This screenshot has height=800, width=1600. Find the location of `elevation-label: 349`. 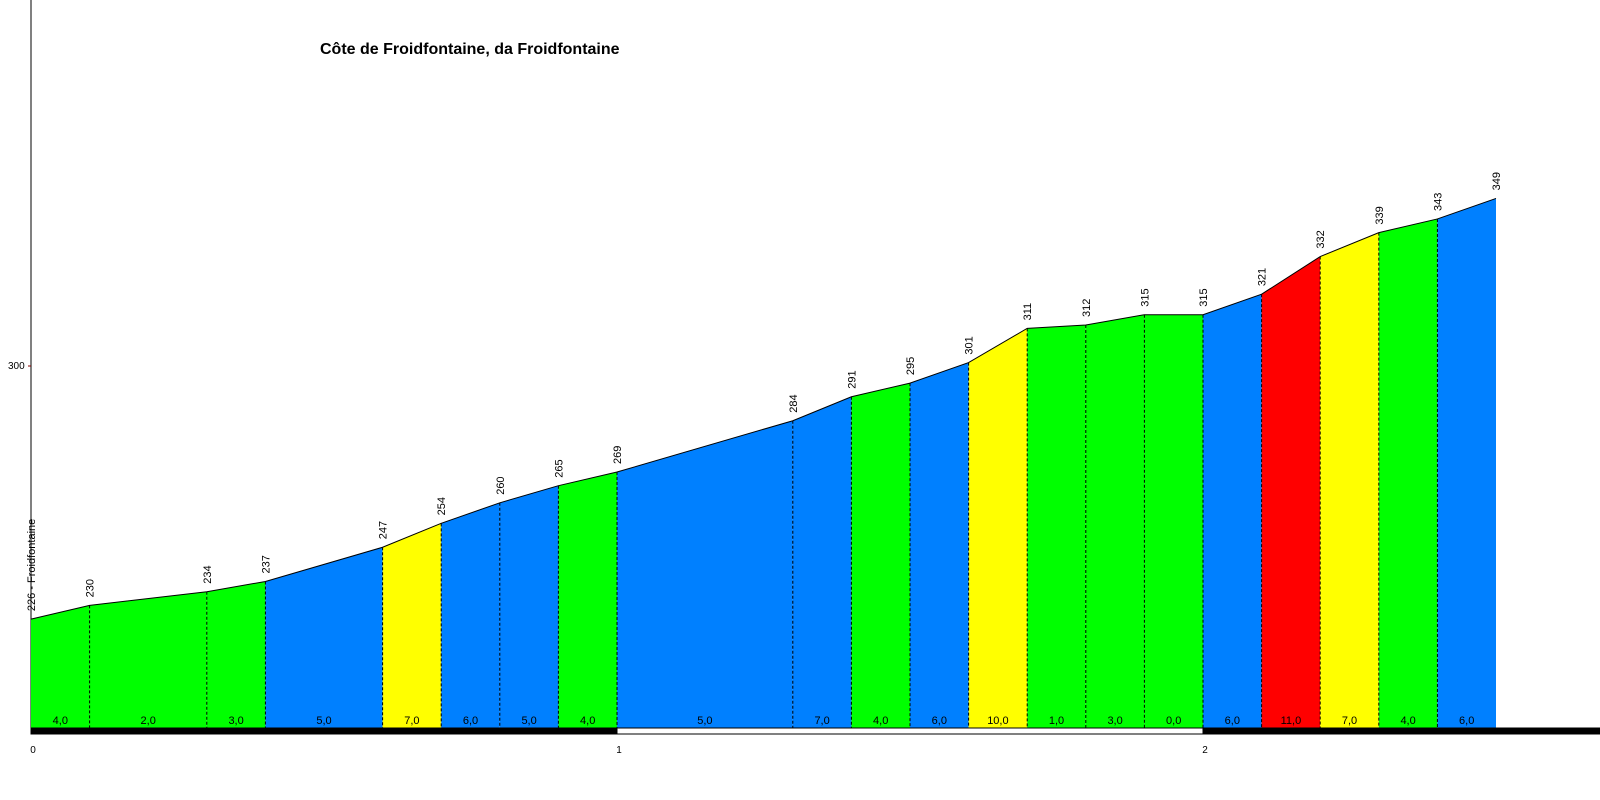

elevation-label: 349 is located at coordinates (1497, 181).